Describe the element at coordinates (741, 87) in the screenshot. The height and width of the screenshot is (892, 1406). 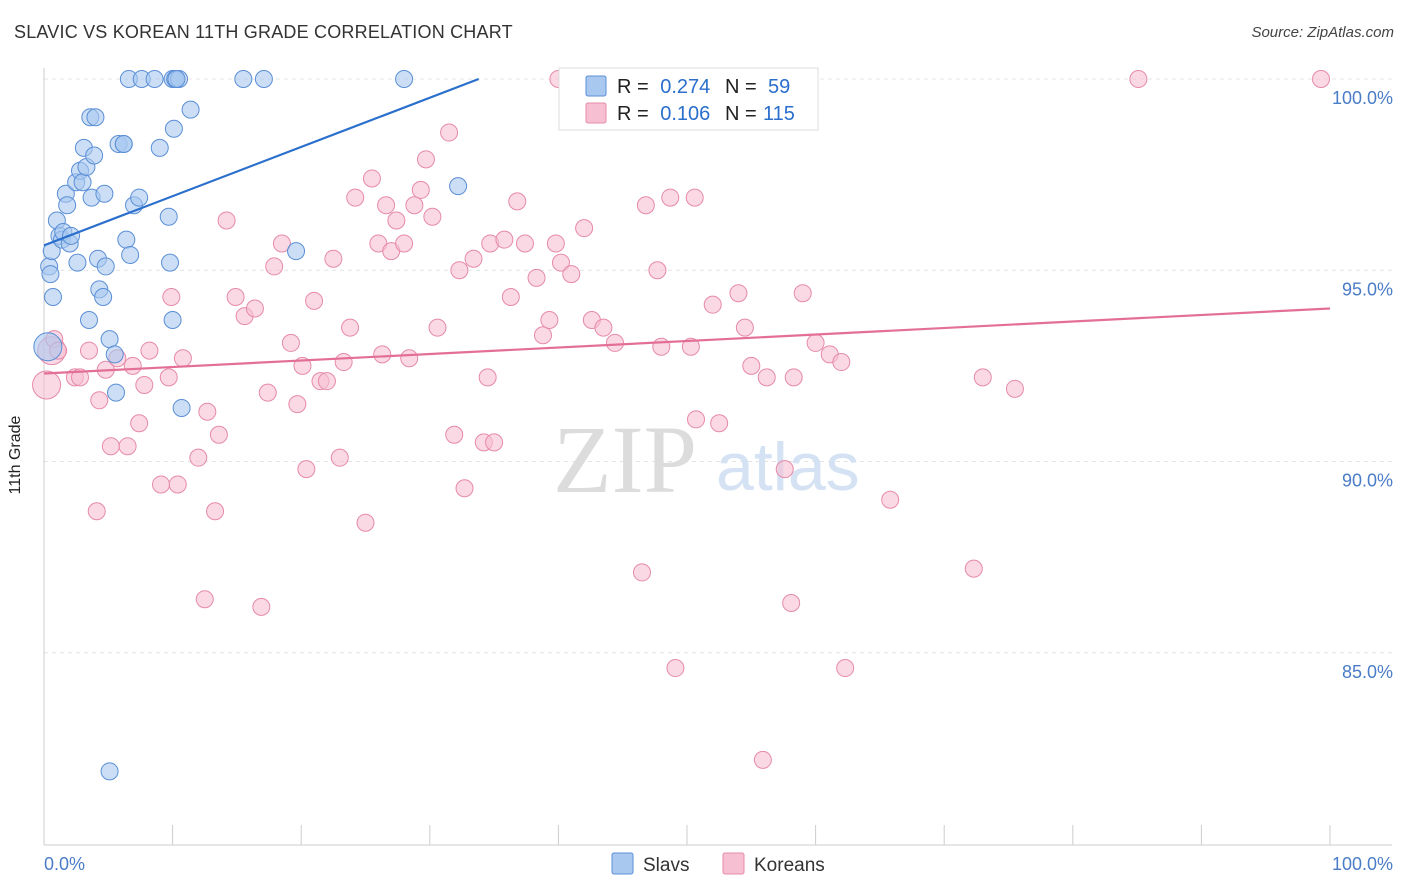
I see `legend-n-label-slavs: N =` at that location.